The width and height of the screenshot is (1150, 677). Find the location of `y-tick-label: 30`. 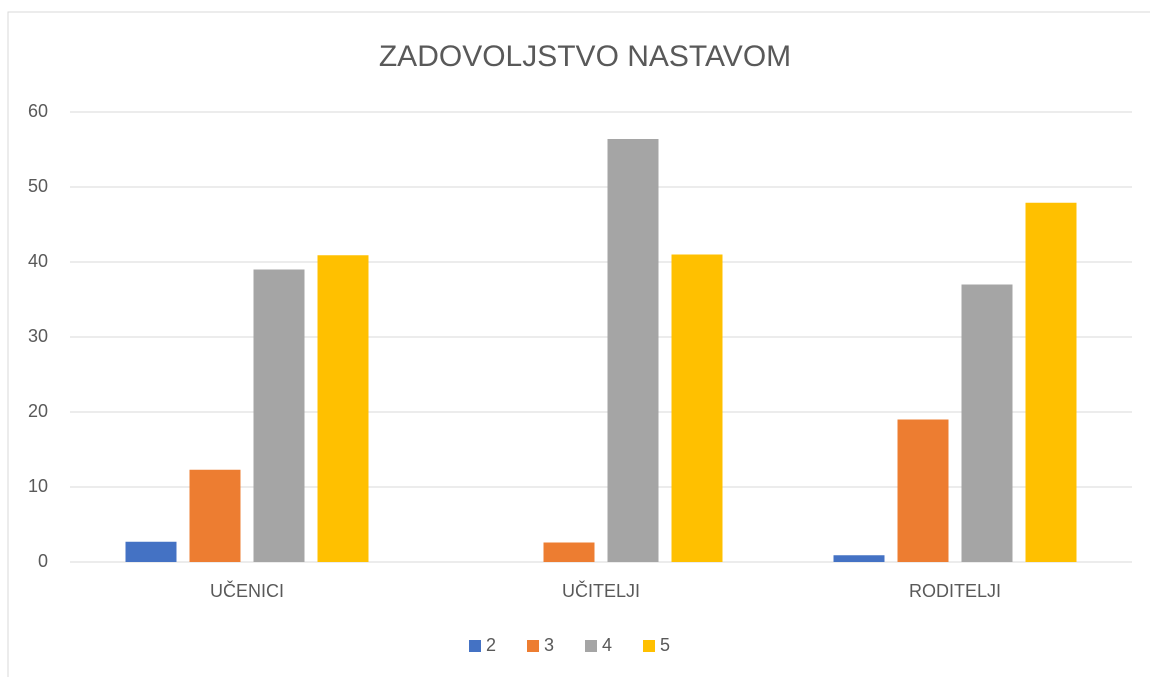

y-tick-label: 30 is located at coordinates (38, 336).